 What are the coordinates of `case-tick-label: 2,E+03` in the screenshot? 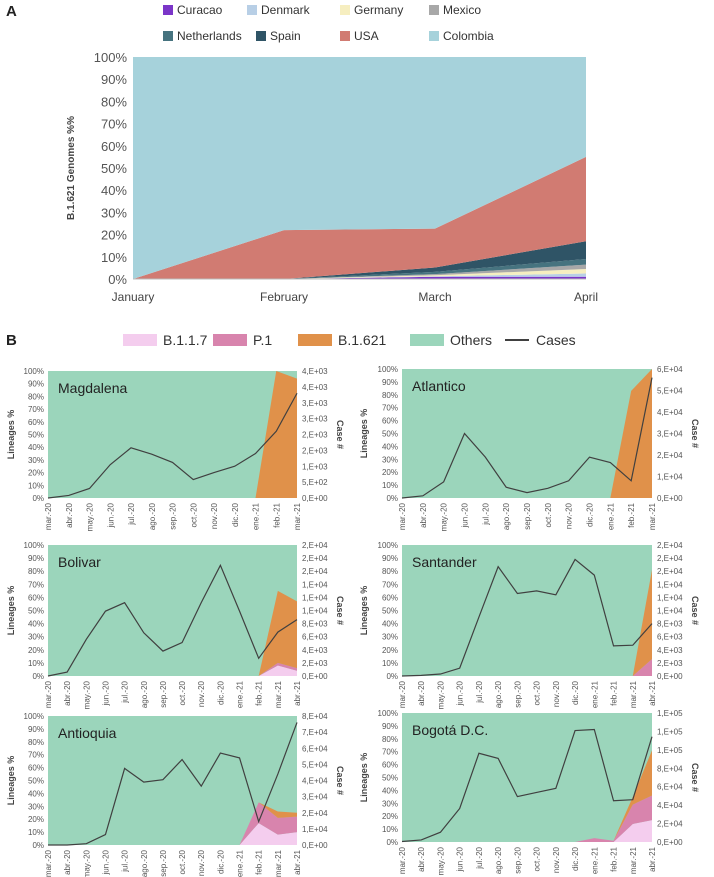 It's located at (315, 450).